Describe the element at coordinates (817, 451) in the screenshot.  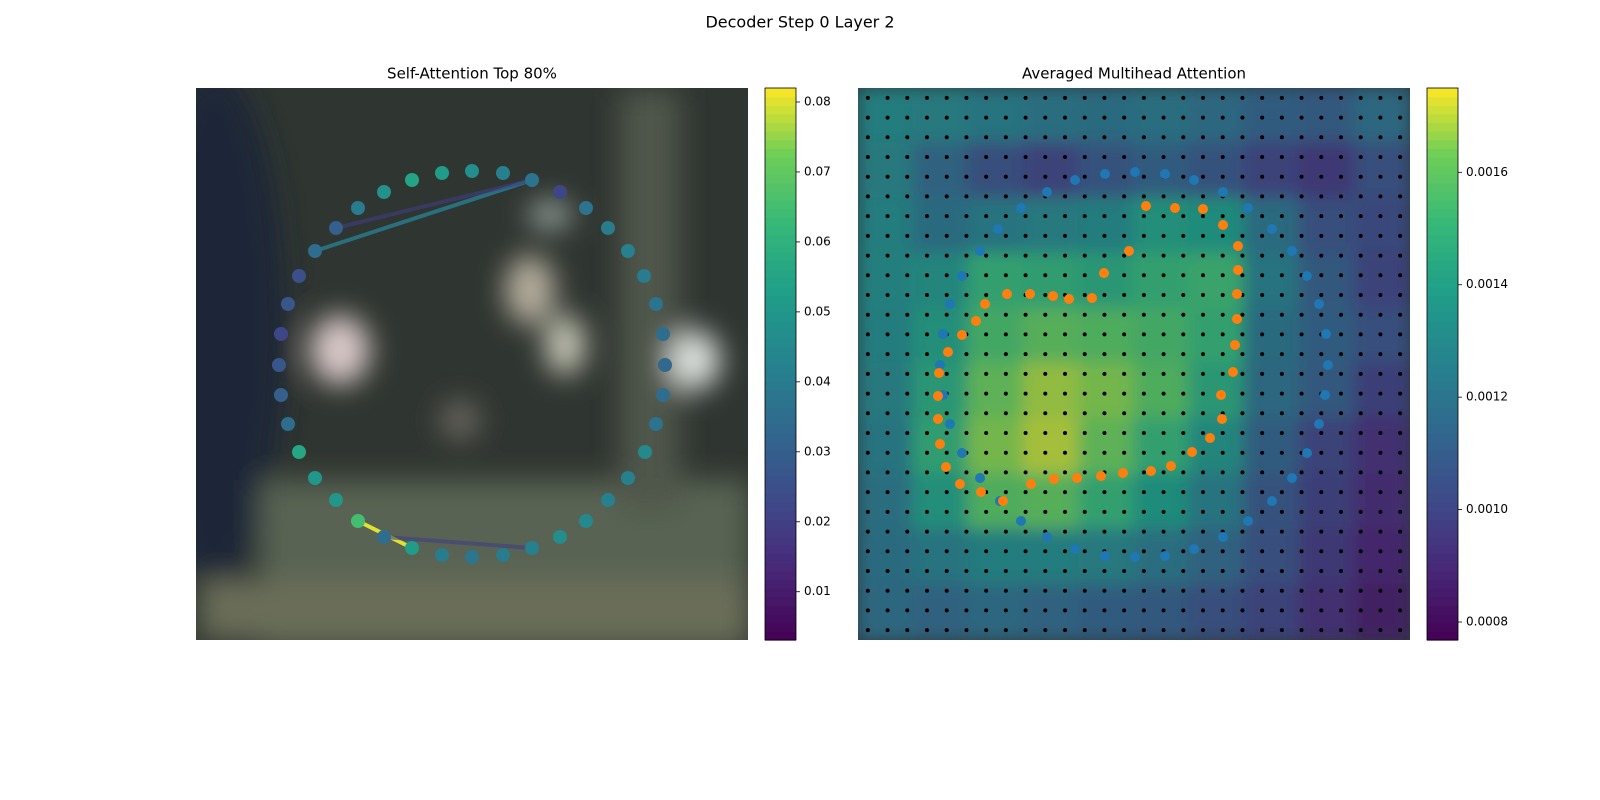
I see `colorbar-tick-label: 0.03` at that location.